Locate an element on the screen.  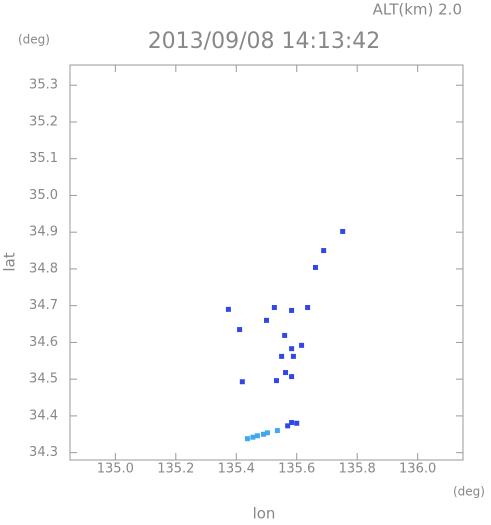
y-tick-label: 35.2 is located at coordinates (43, 121).